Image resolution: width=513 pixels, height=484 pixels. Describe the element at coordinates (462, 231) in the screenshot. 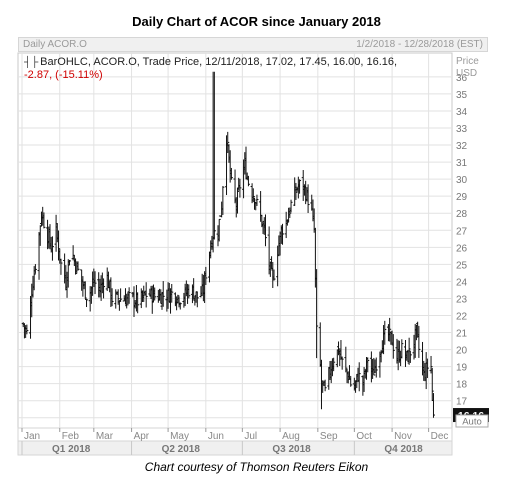

I see `y-tick-label: 27` at that location.